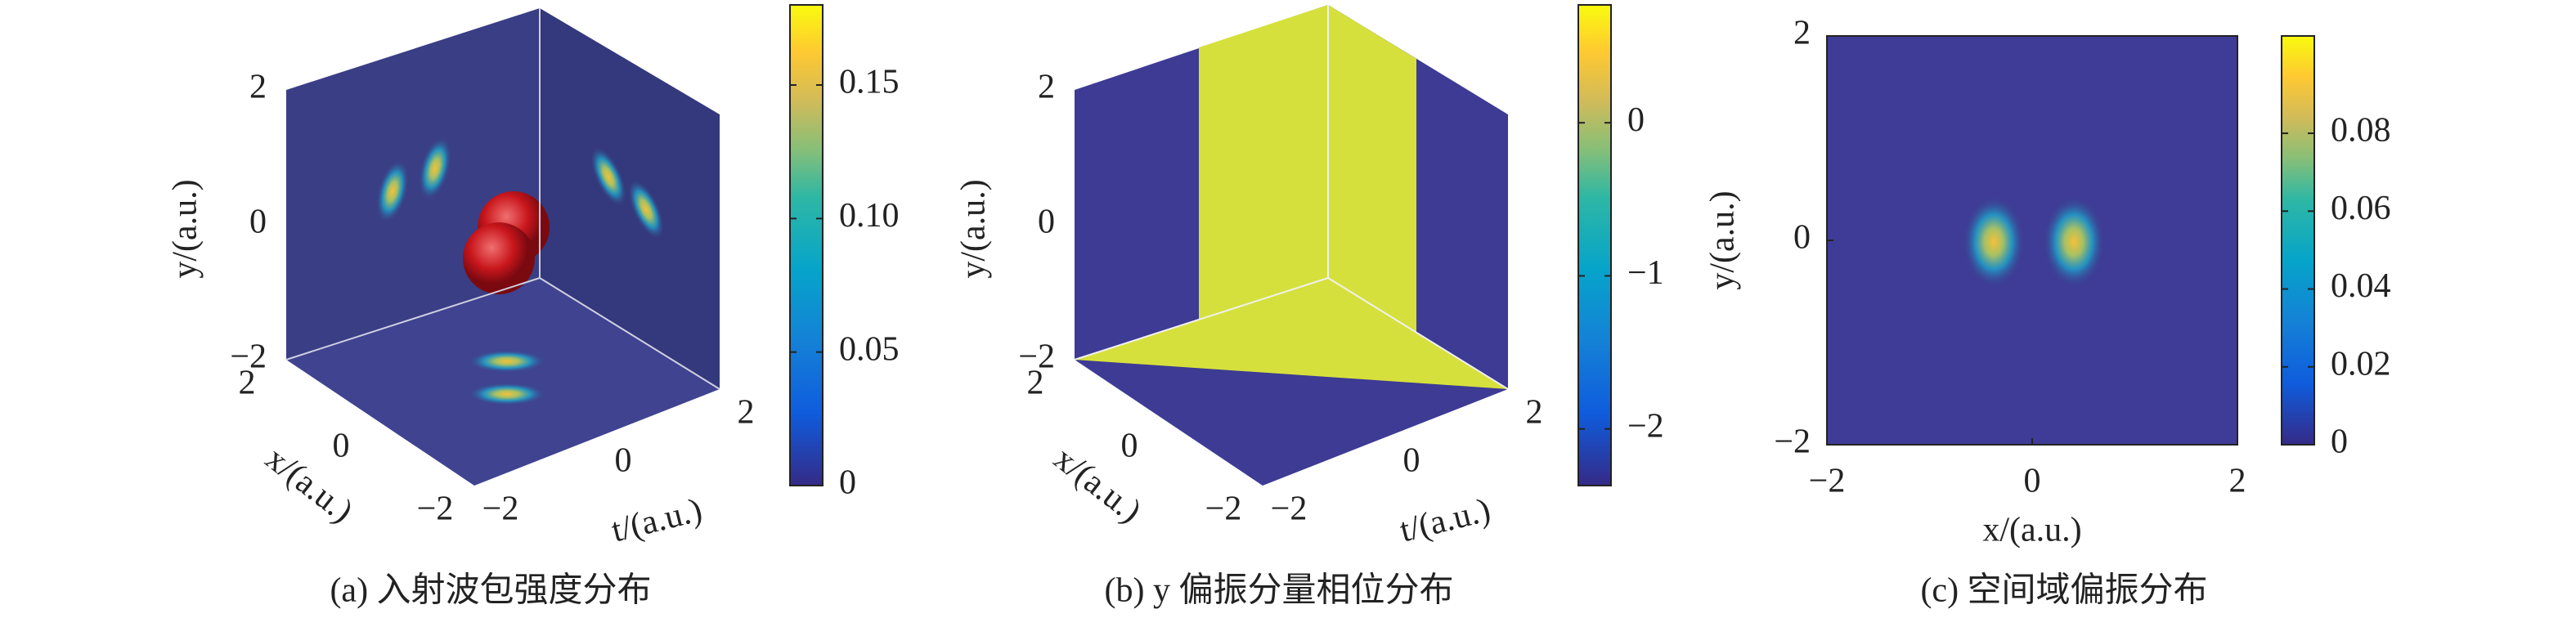  What do you see at coordinates (2361, 131) in the screenshot?
I see `colorbar-tick-label: 0.08` at bounding box center [2361, 131].